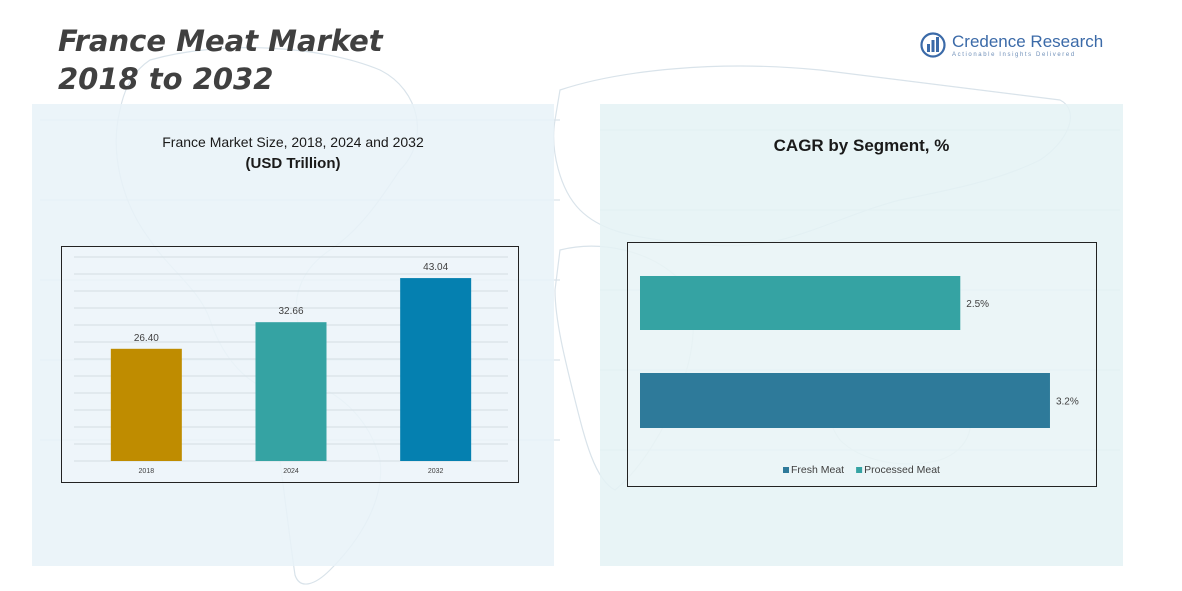 The width and height of the screenshot is (1182, 591). What do you see at coordinates (1028, 41) in the screenshot?
I see `logo-name: Credence Research` at bounding box center [1028, 41].